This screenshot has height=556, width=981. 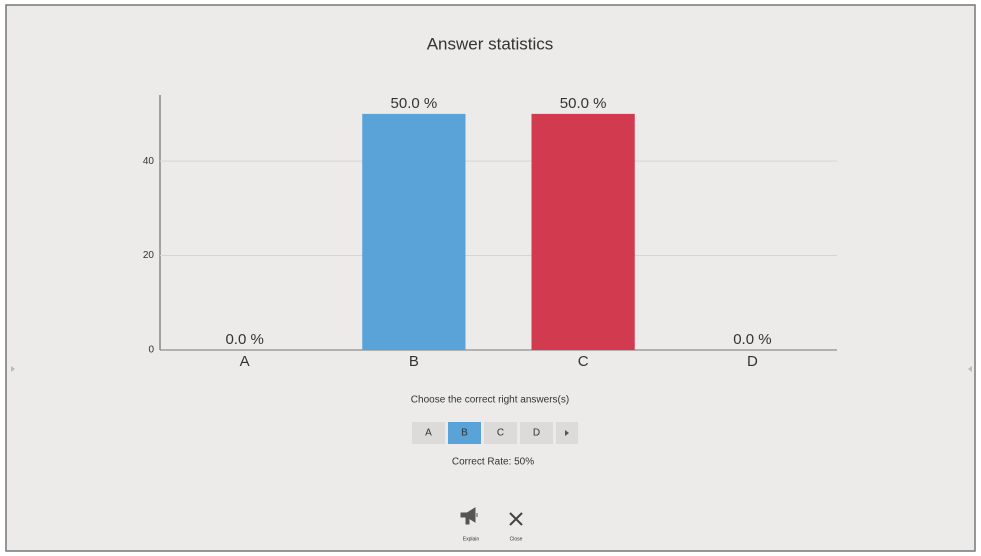 I want to click on explain-label: Explain, so click(x=471, y=539).